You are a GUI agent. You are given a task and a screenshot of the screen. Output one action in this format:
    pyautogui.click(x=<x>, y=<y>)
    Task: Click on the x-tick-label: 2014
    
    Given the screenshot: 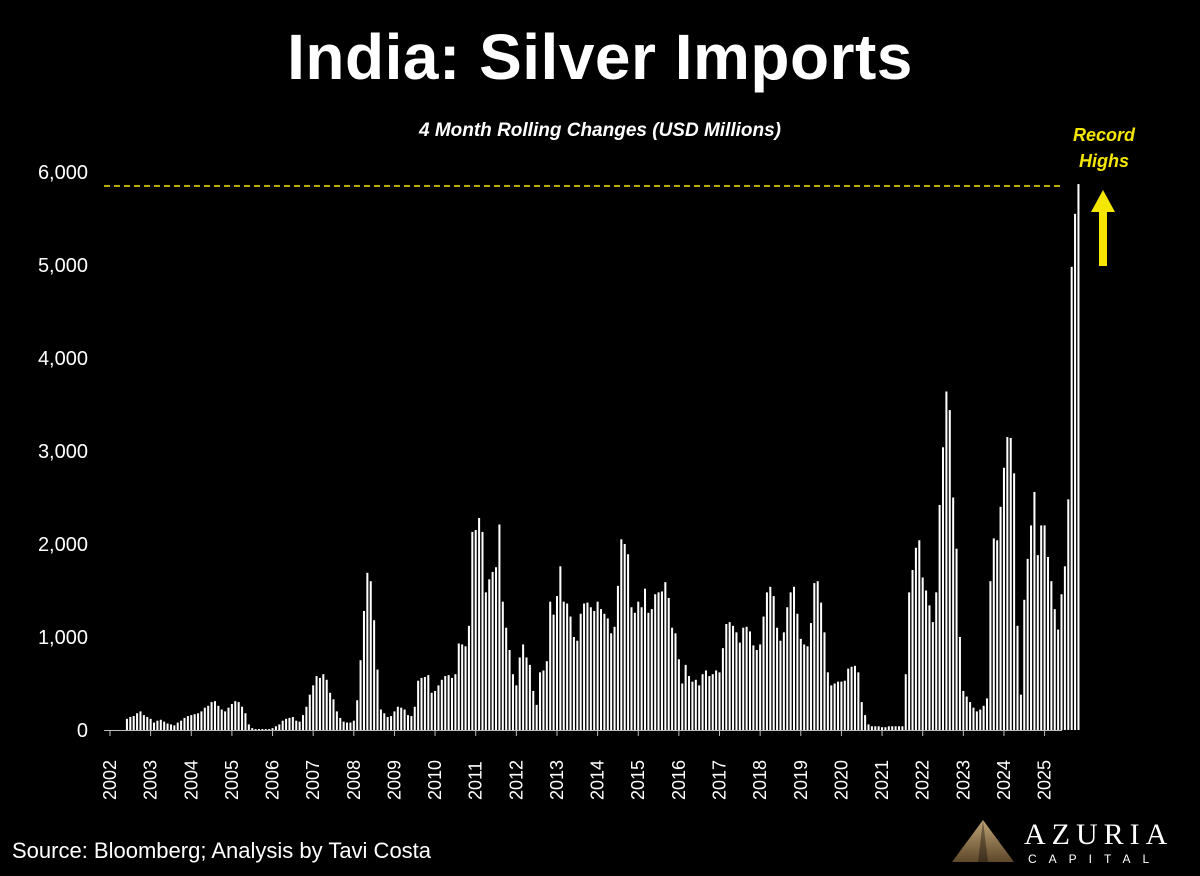 What is the action you would take?
    pyautogui.click(x=598, y=780)
    